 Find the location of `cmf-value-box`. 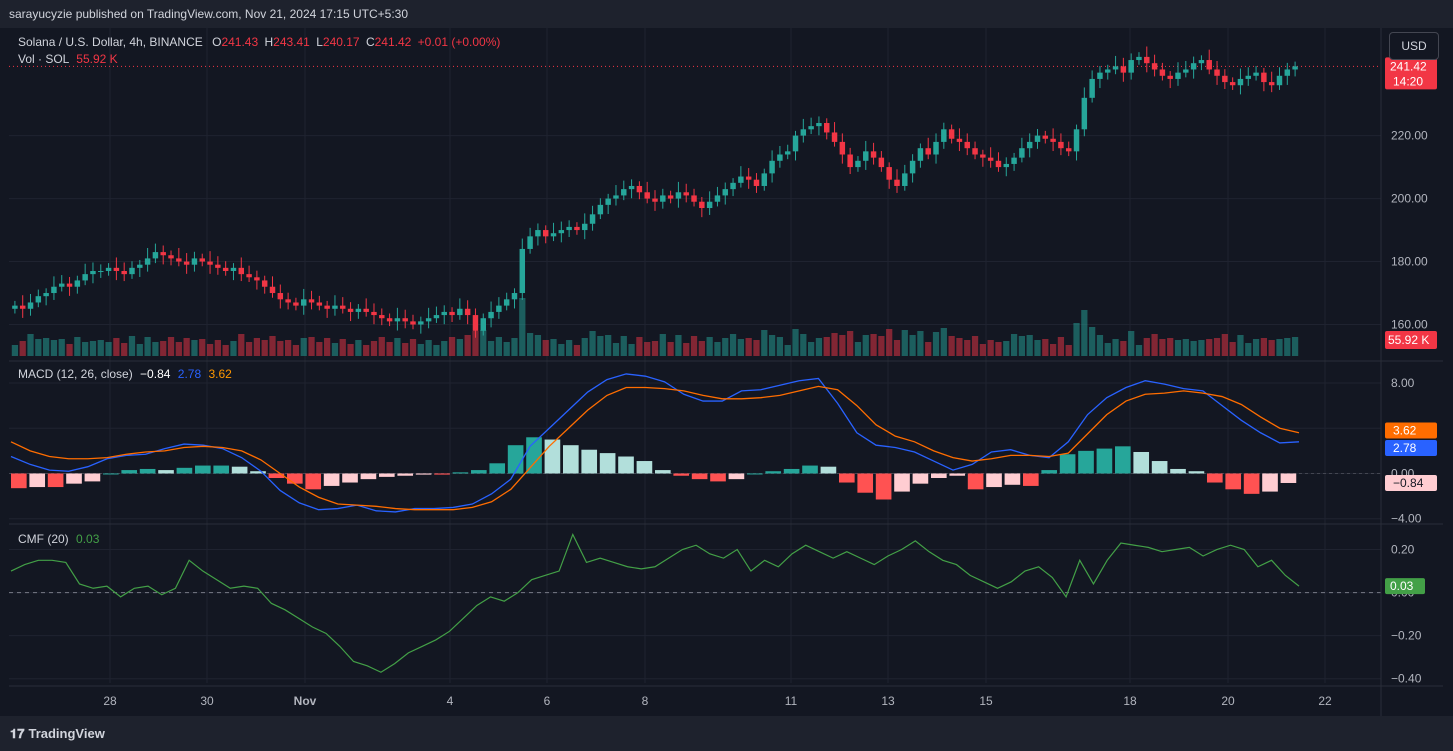

cmf-value-box is located at coordinates (1405, 586).